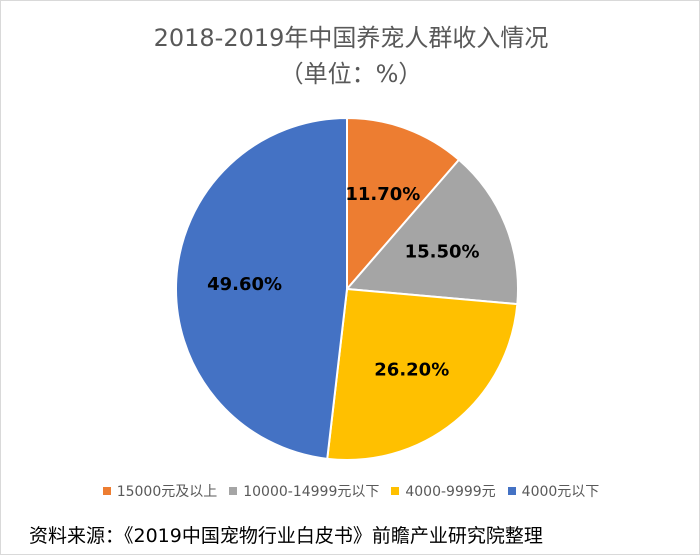 This screenshot has width=700, height=556. Describe the element at coordinates (450, 492) in the screenshot. I see `legend-label: 4000-9999元` at that location.